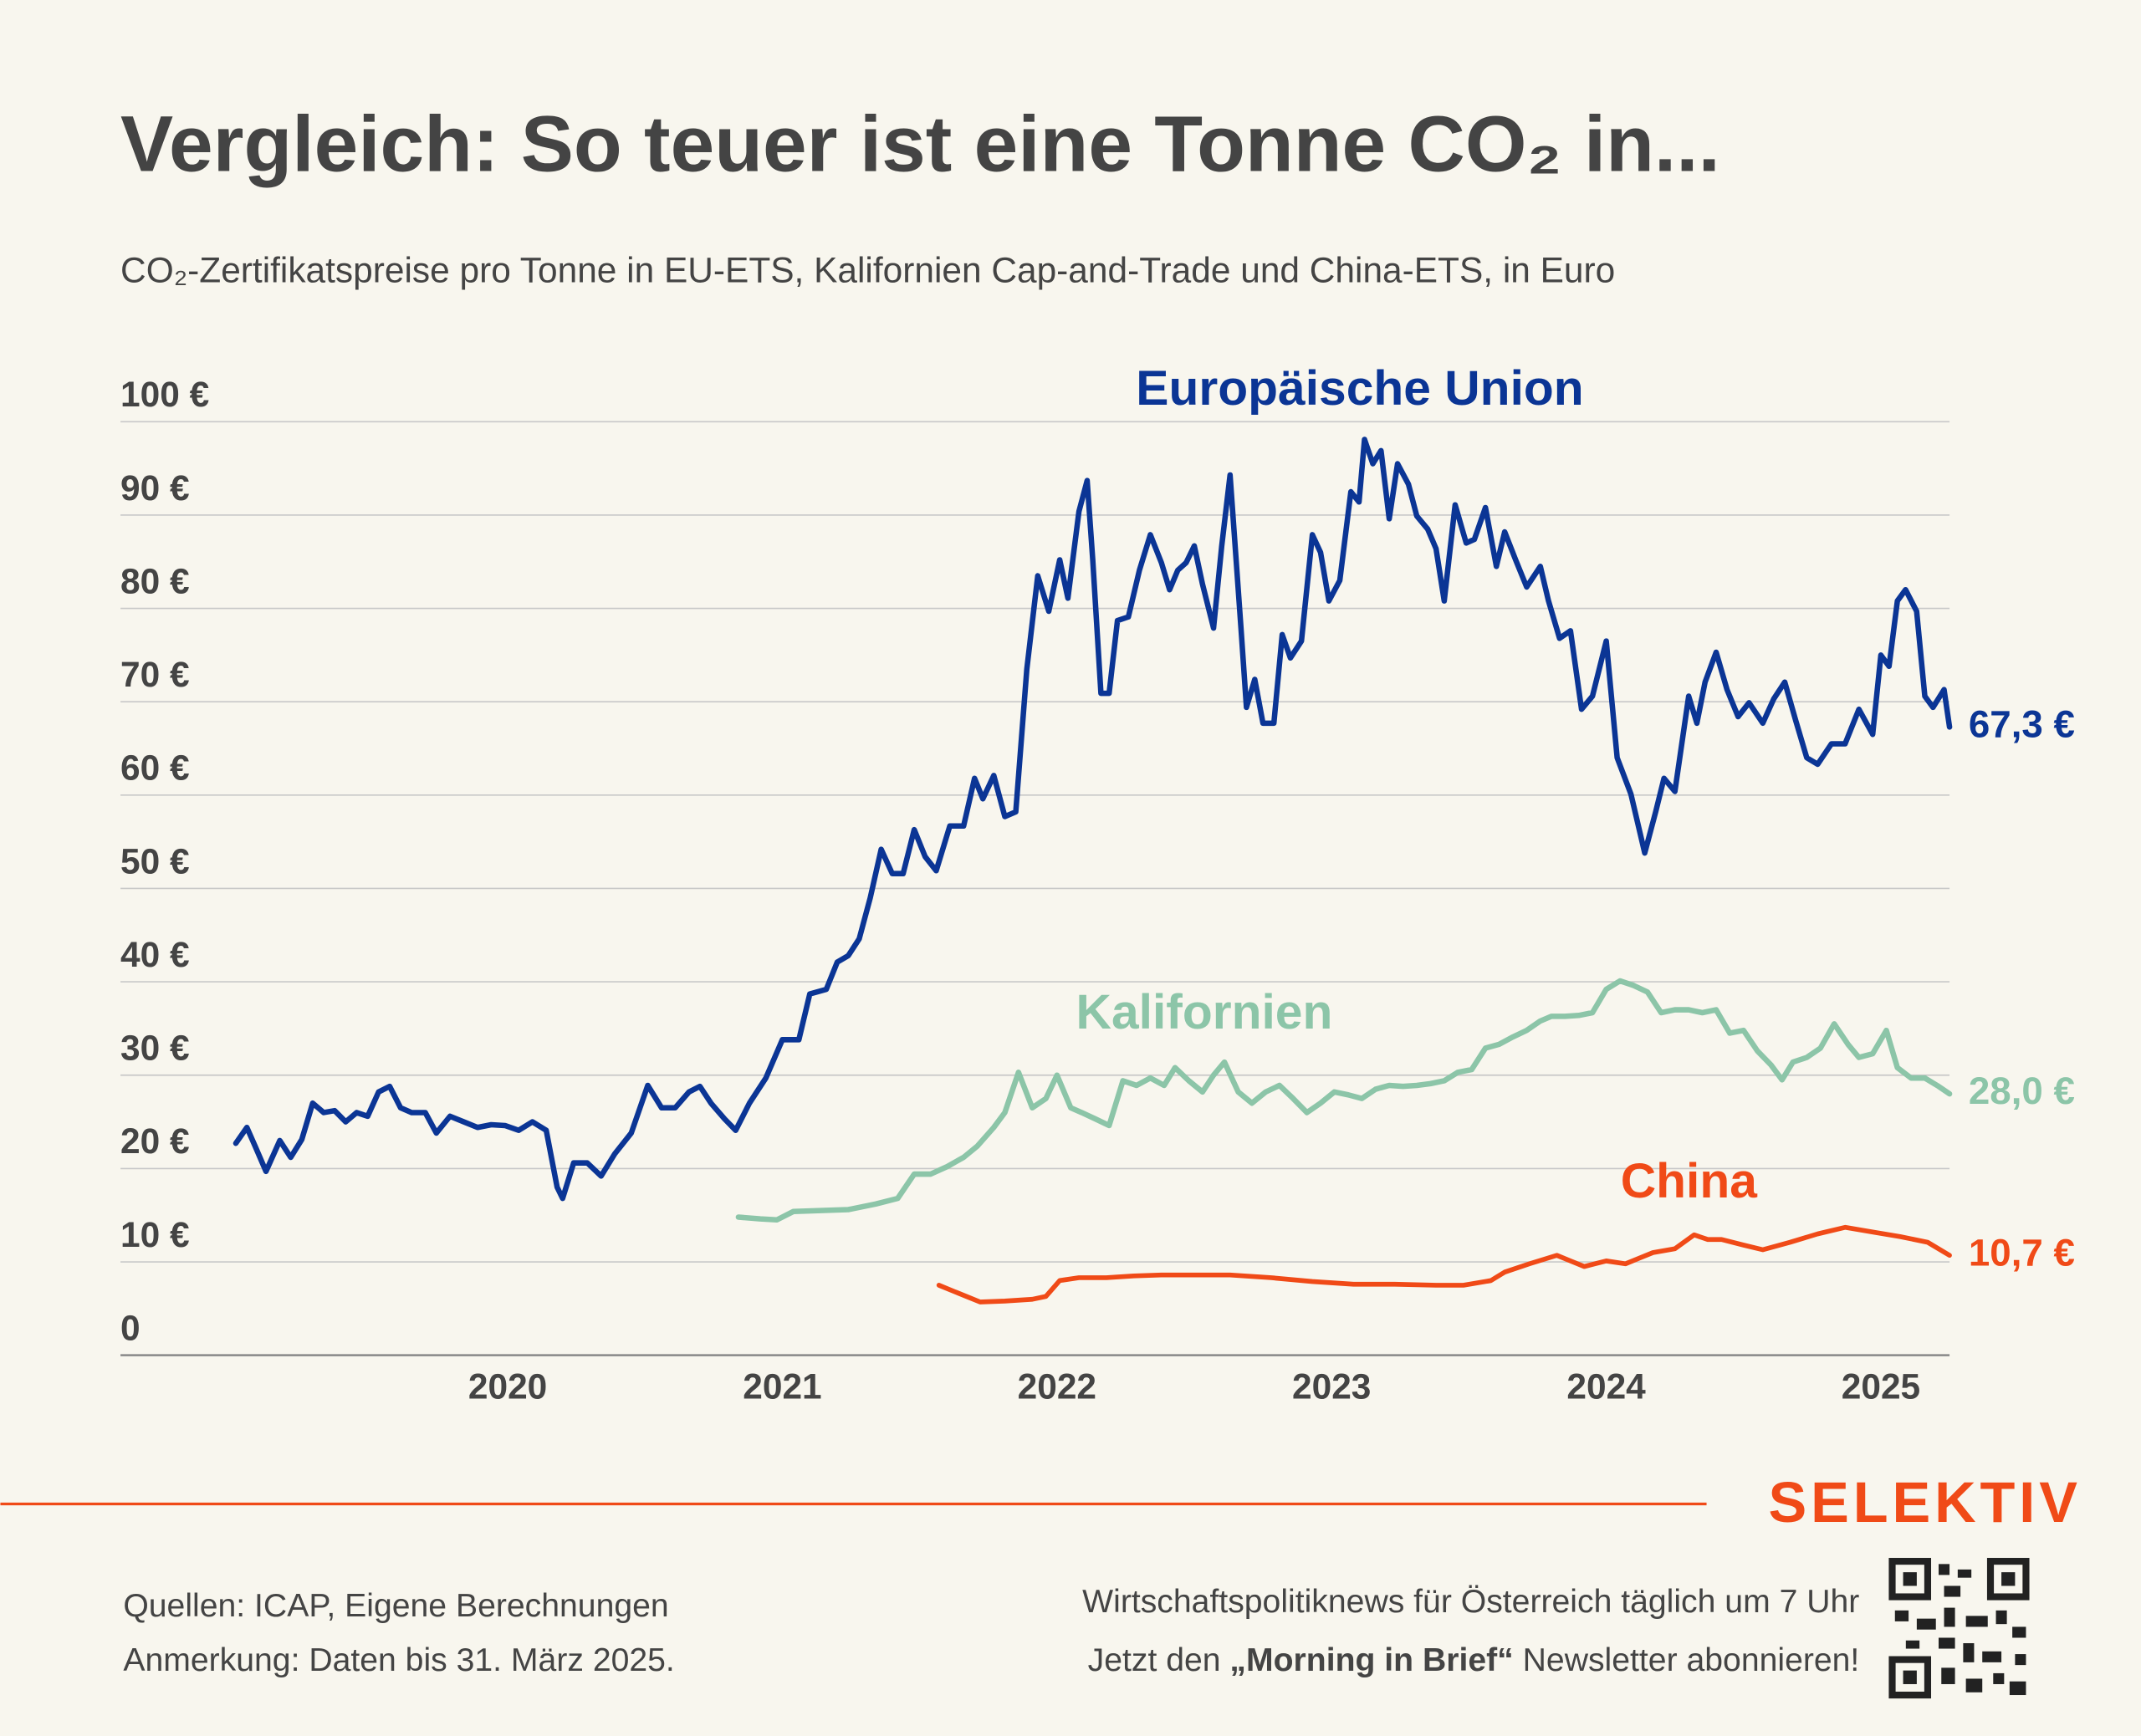 Image resolution: width=2141 pixels, height=1736 pixels. Describe the element at coordinates (130, 1327) in the screenshot. I see `y-tick-label: 0` at that location.